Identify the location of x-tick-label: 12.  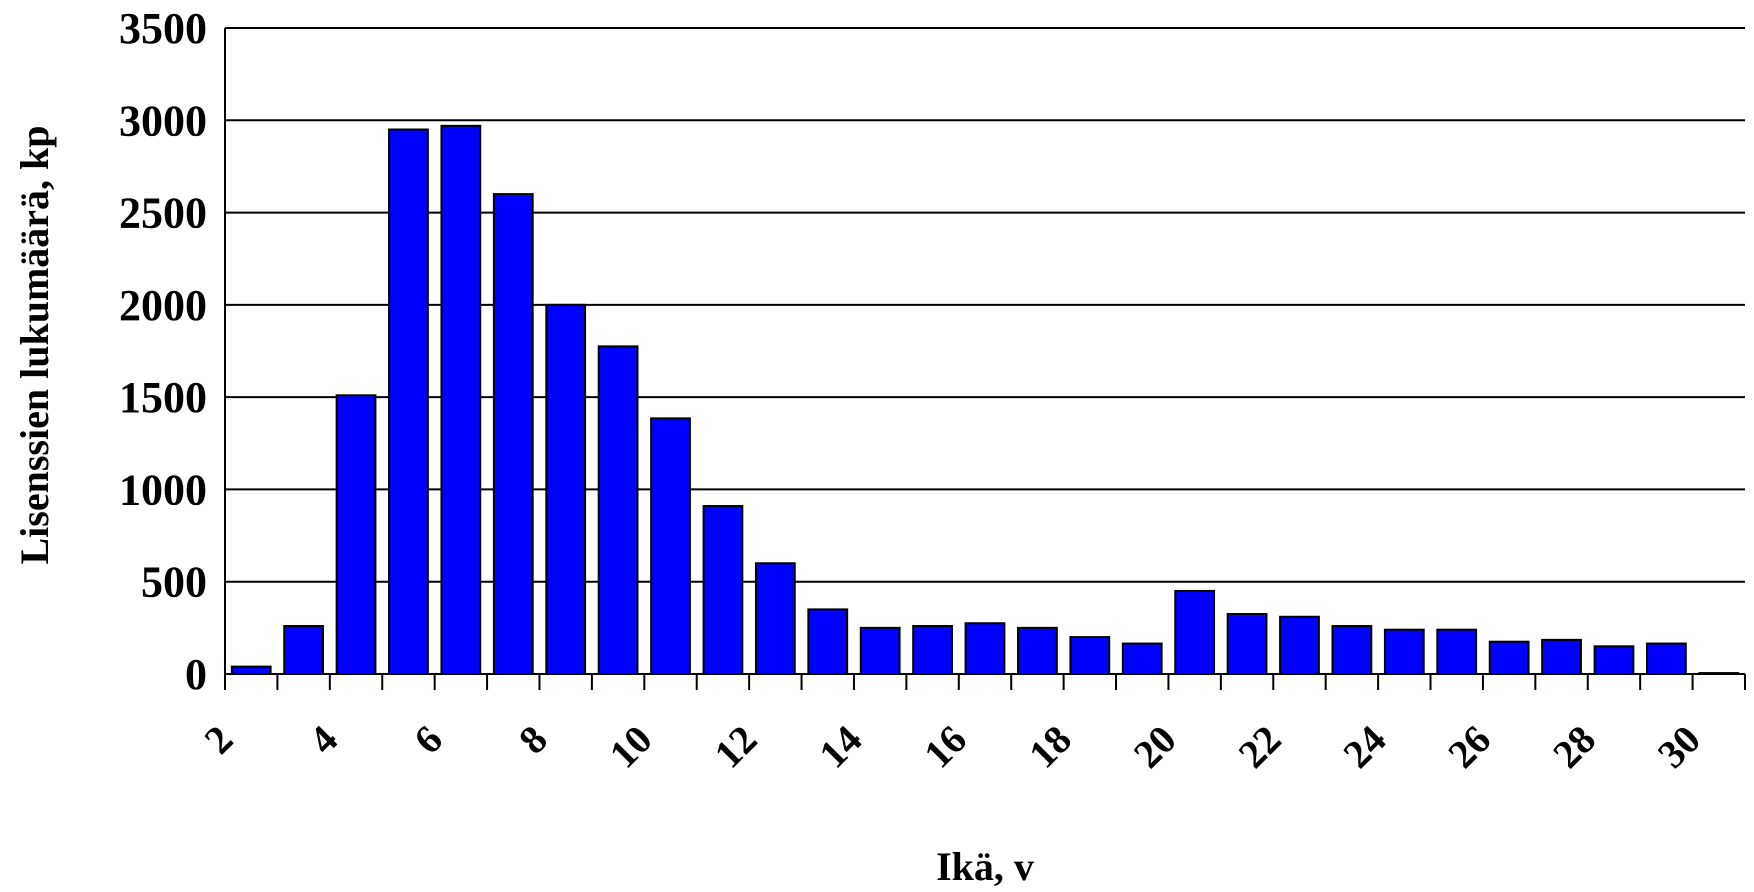
(735, 747).